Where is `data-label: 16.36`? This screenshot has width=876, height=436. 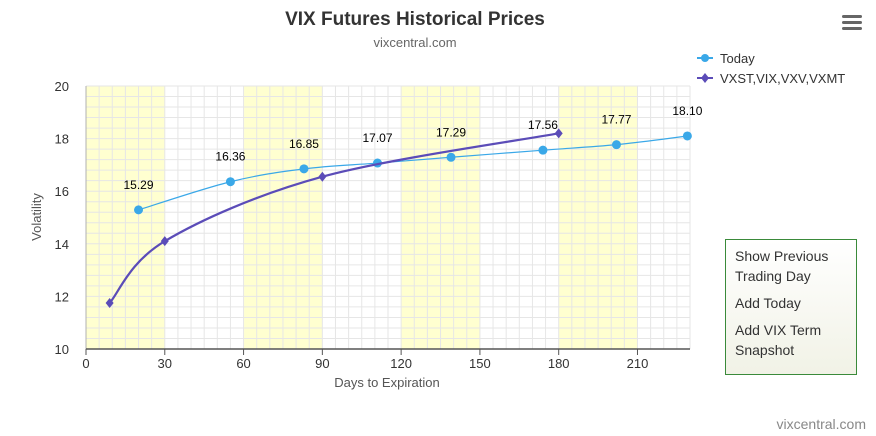 data-label: 16.36 is located at coordinates (230, 157).